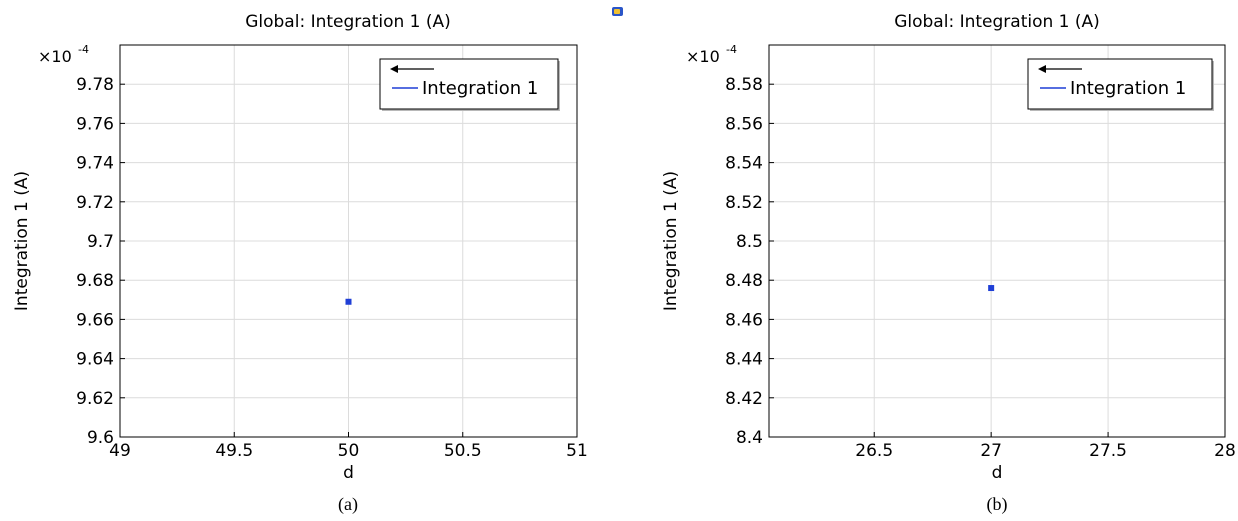 This screenshot has height=521, width=1238. Describe the element at coordinates (577, 451) in the screenshot. I see `x-tick-label: 51` at that location.